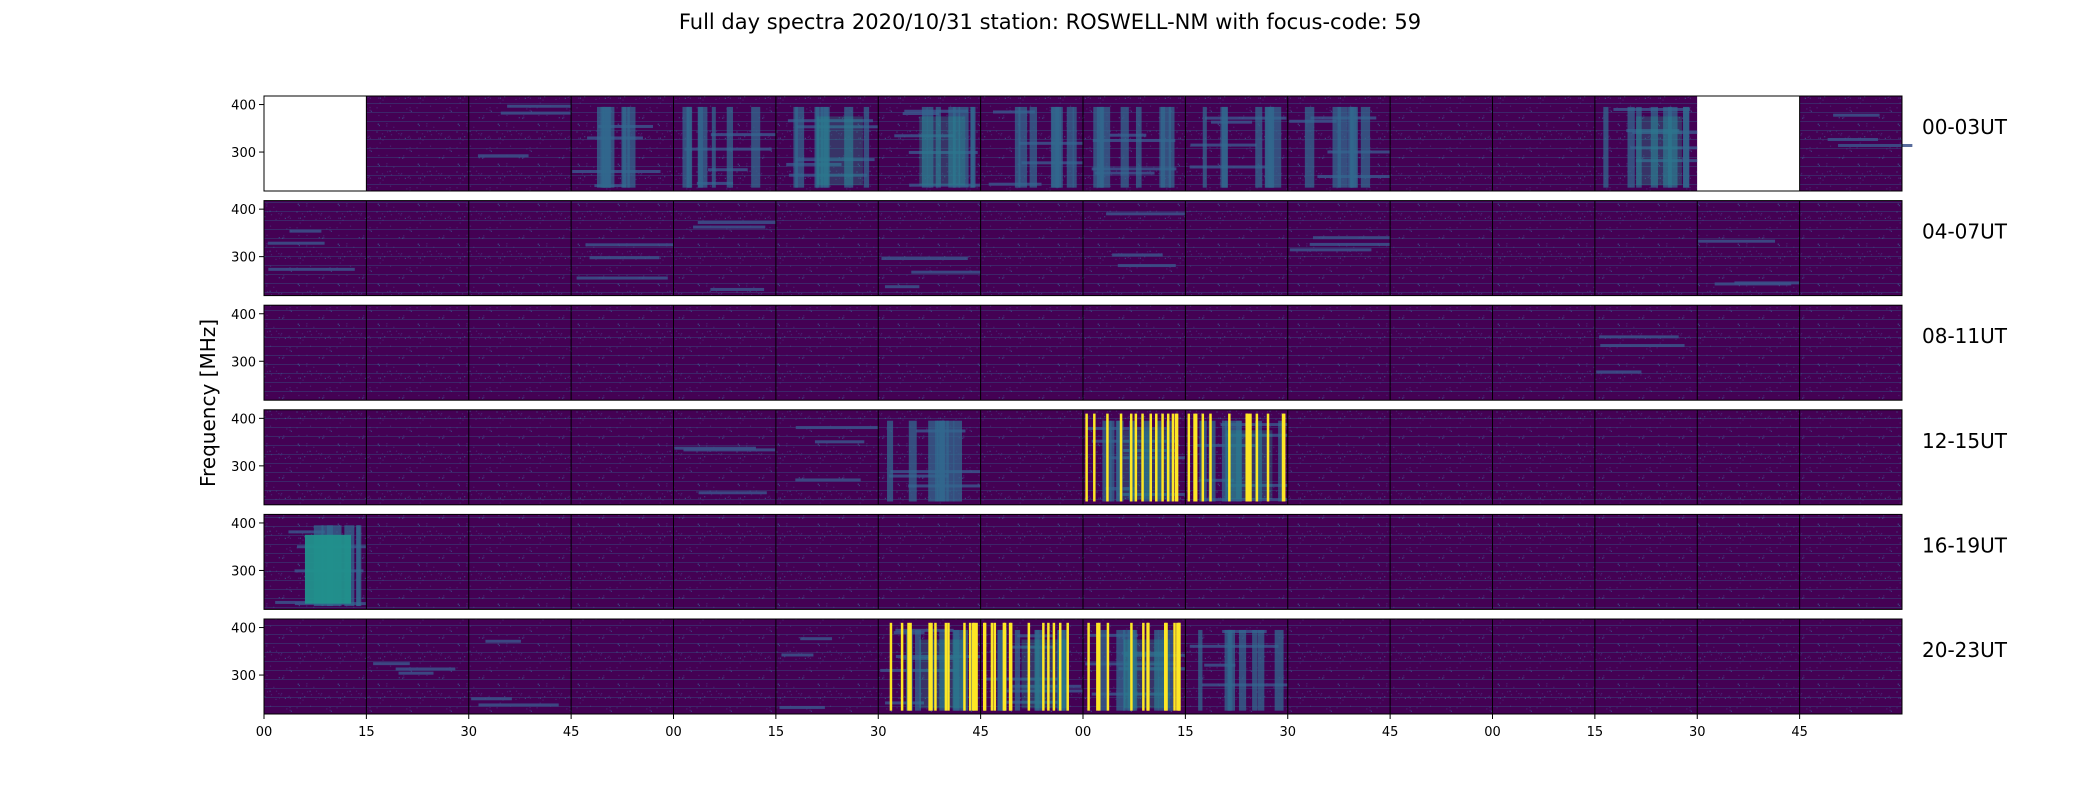 The width and height of the screenshot is (2100, 800). I want to click on x-tick-label: 30, so click(1697, 732).